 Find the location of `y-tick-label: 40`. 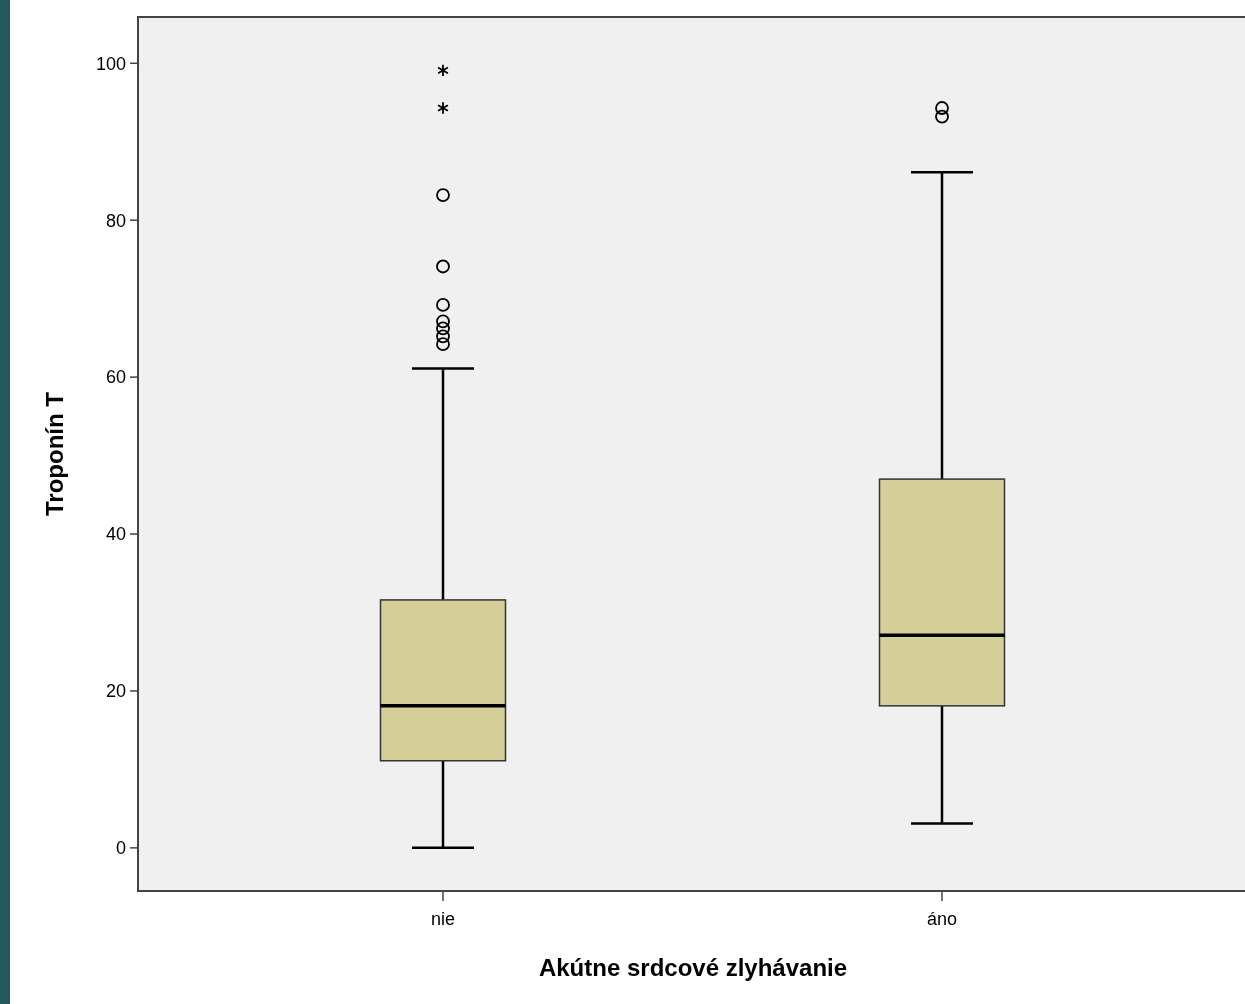

y-tick-label: 40 is located at coordinates (115, 534).